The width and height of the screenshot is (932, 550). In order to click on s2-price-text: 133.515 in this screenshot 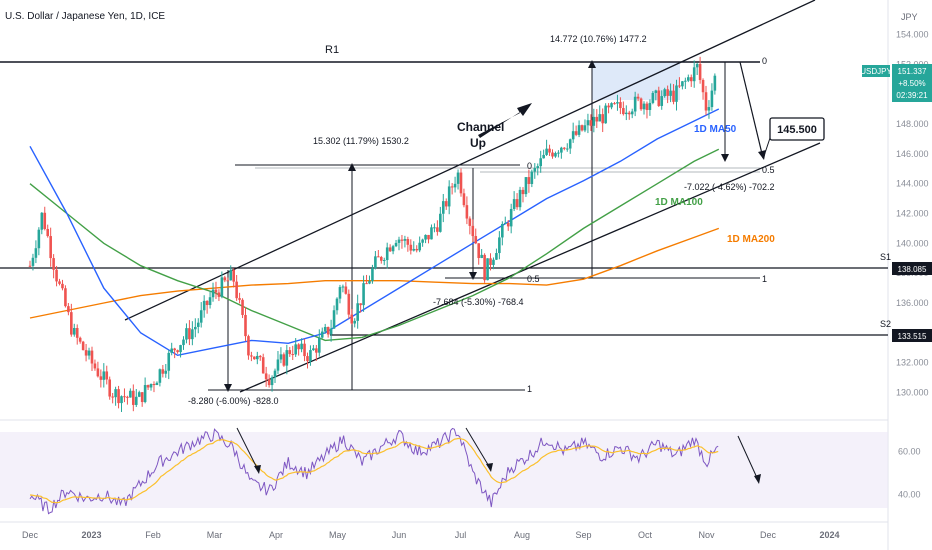, I will do `click(912, 336)`.